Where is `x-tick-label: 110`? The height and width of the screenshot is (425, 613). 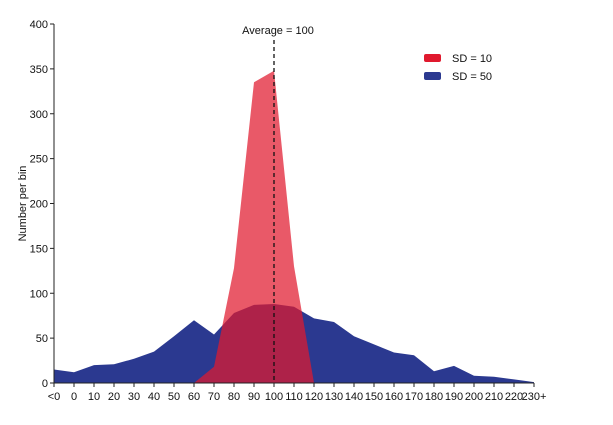
x-tick-label: 110 is located at coordinates (294, 397).